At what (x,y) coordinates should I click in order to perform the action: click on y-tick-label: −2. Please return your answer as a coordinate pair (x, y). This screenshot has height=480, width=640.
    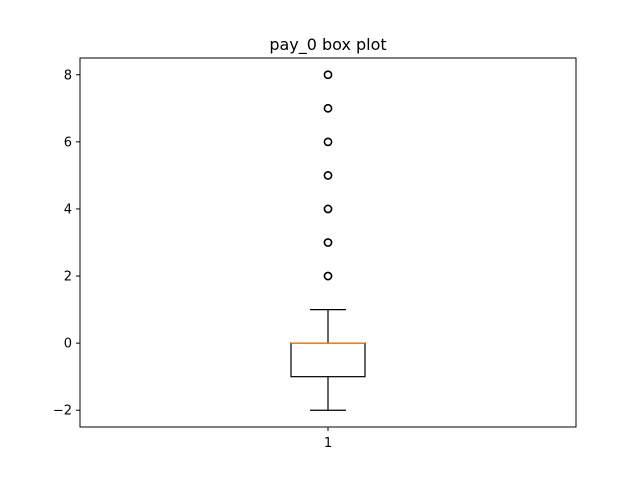
    Looking at the image, I should click on (62, 411).